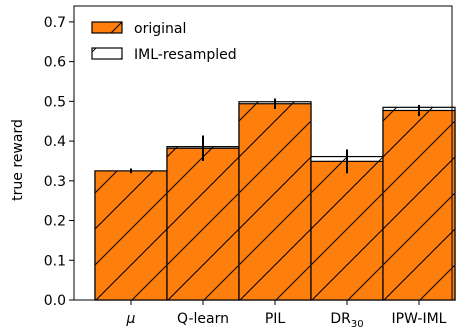  I want to click on y-axis-label: true reward, so click(18, 160).